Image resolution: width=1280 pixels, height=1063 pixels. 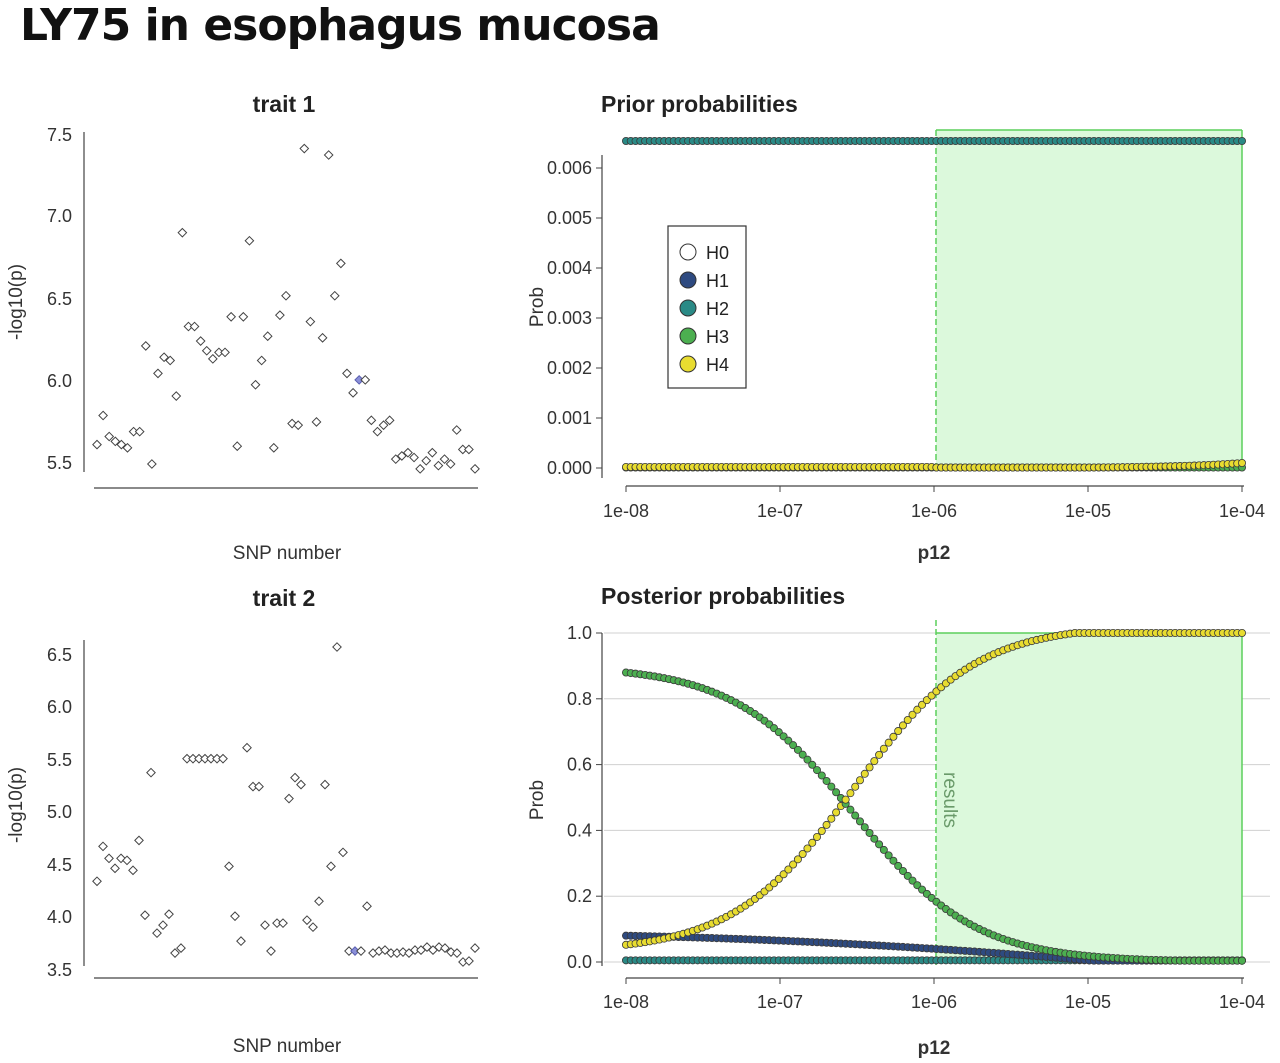 I want to click on x-tick-label: 1e-06, so click(x=934, y=511).